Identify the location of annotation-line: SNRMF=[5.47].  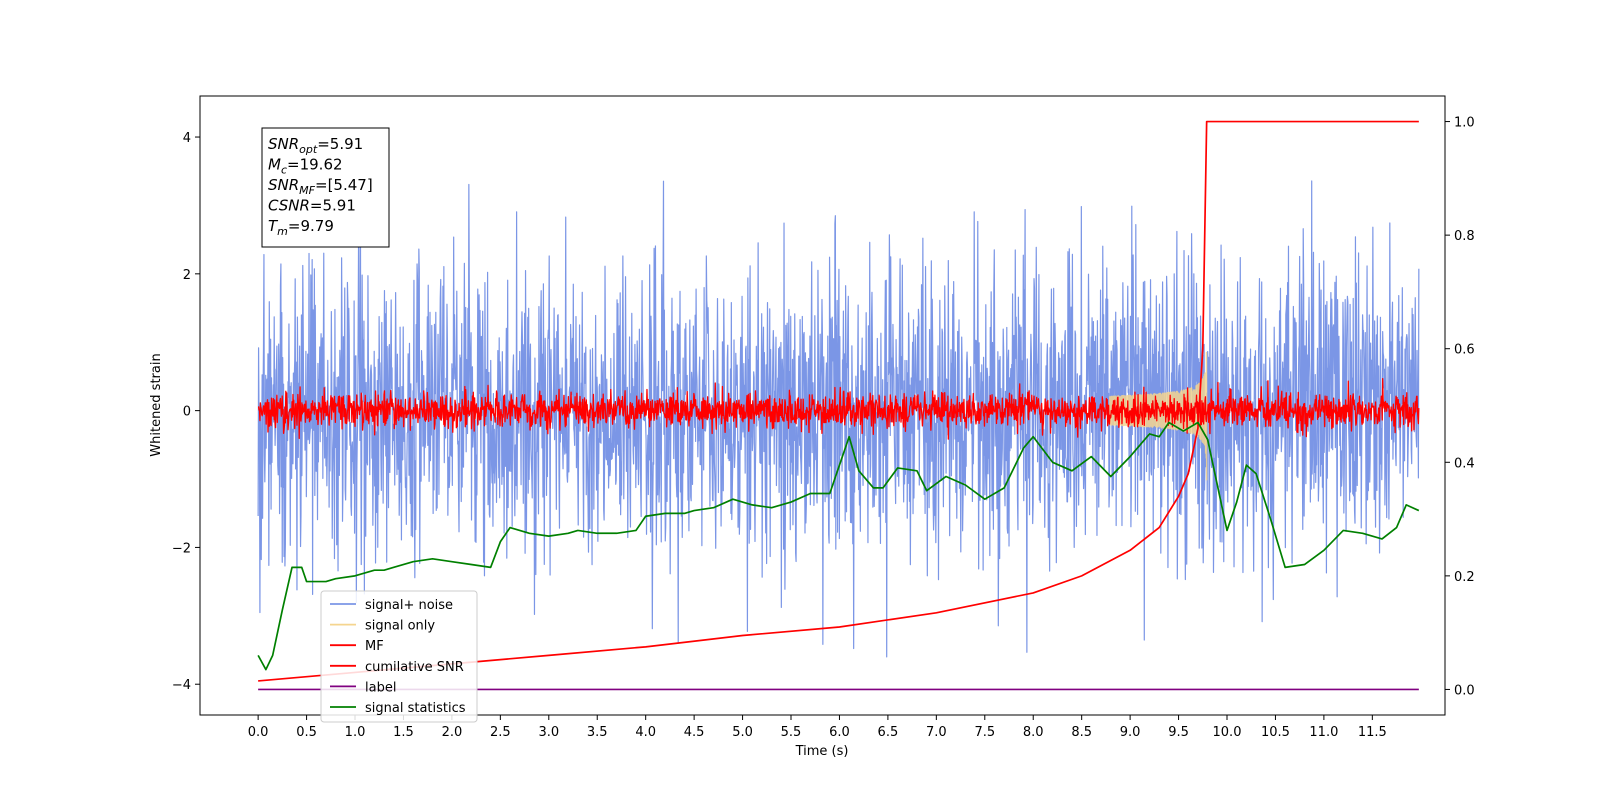
(320, 186).